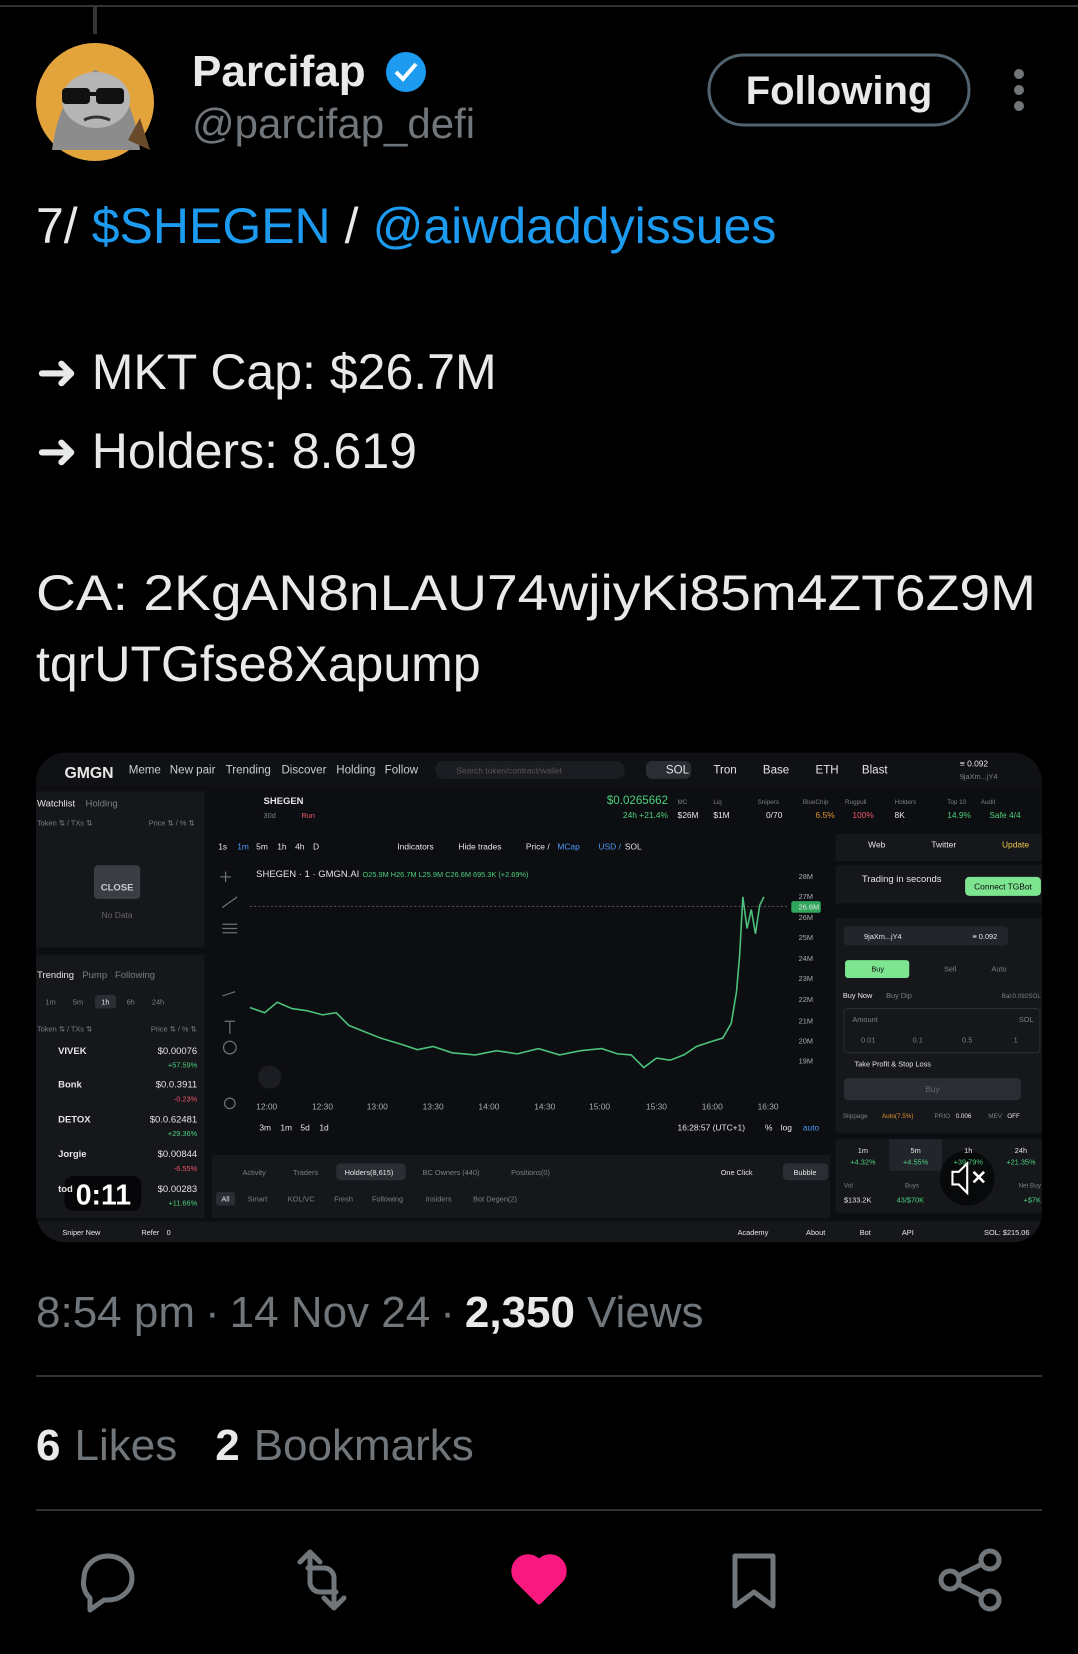 This screenshot has width=1078, height=1654. Describe the element at coordinates (876, 844) in the screenshot. I see `video-text: Web` at that location.